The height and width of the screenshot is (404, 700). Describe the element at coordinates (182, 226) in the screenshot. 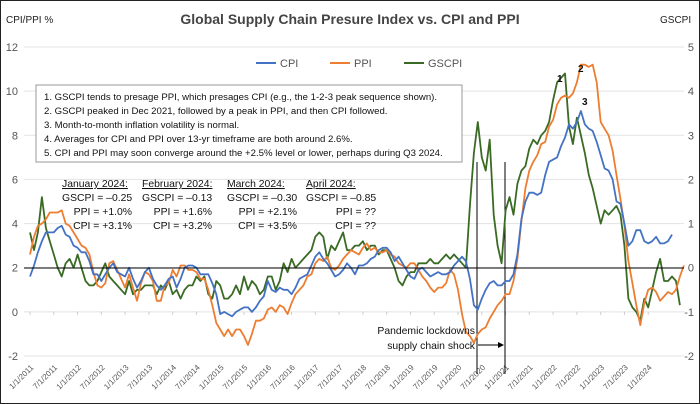

I see `month-cpi: CPI = +3.2%` at that location.